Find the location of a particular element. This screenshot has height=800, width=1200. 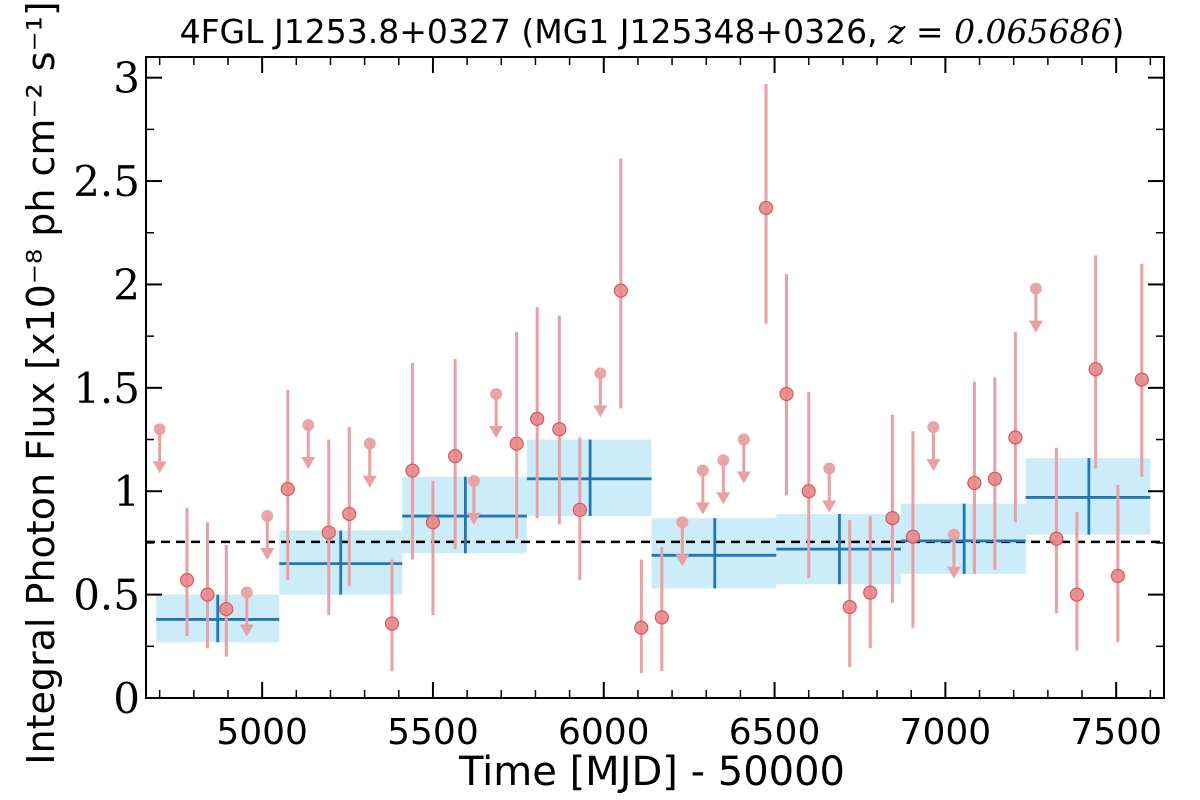

x-tick-label: 6000 is located at coordinates (604, 732).